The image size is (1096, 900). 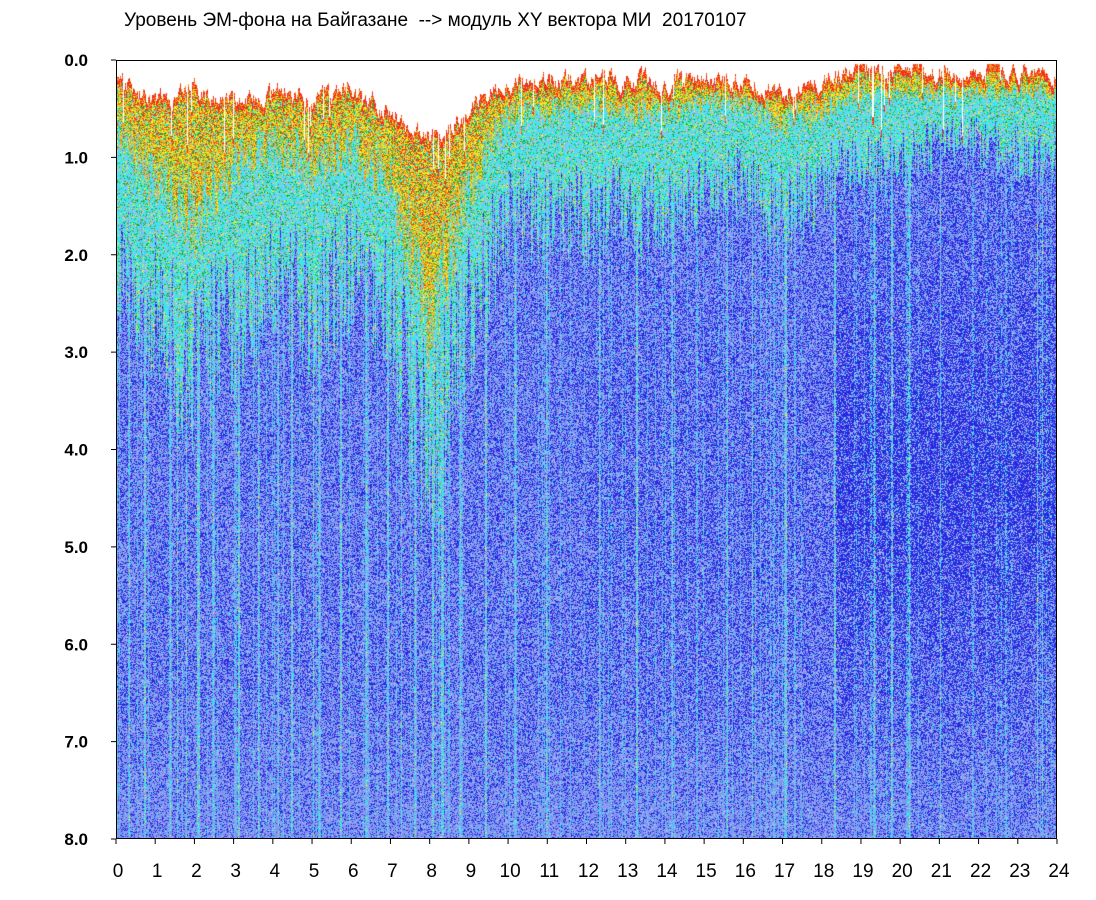 What do you see at coordinates (76, 157) in the screenshot?
I see `y-tick-label: 1.0` at bounding box center [76, 157].